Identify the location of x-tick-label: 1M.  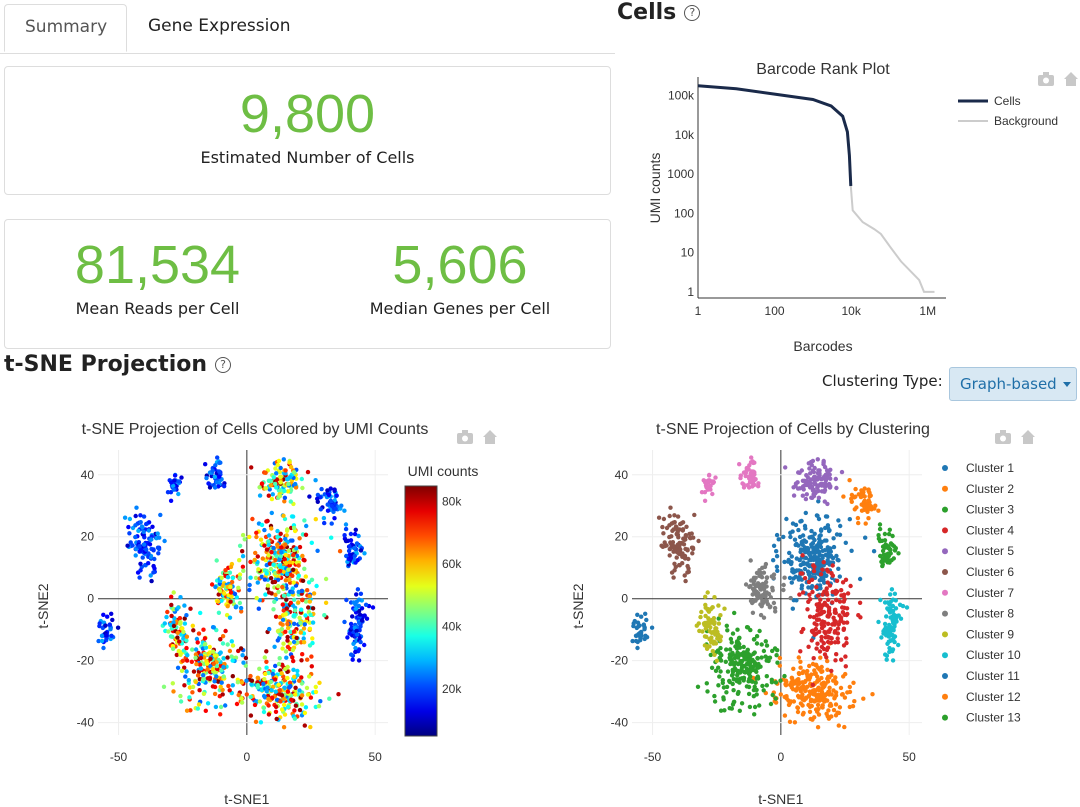
(927, 311).